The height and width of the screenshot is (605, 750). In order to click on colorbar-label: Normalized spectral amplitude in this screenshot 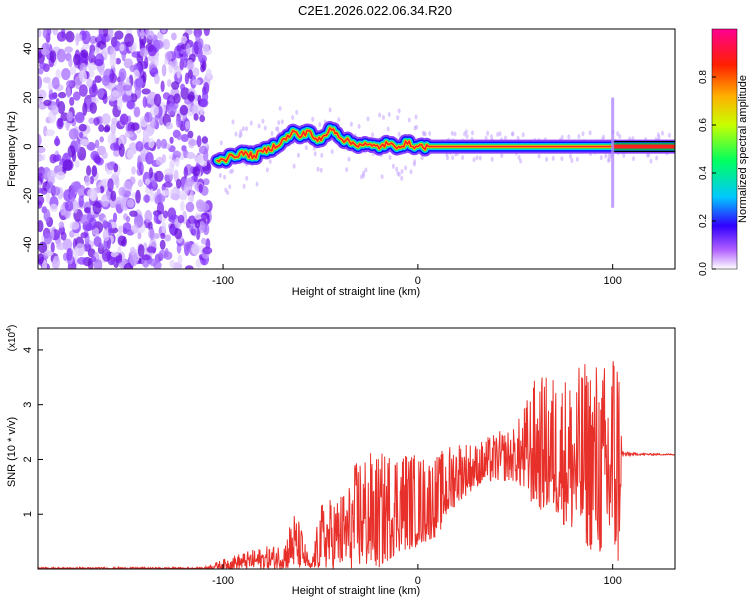, I will do `click(743, 149)`.